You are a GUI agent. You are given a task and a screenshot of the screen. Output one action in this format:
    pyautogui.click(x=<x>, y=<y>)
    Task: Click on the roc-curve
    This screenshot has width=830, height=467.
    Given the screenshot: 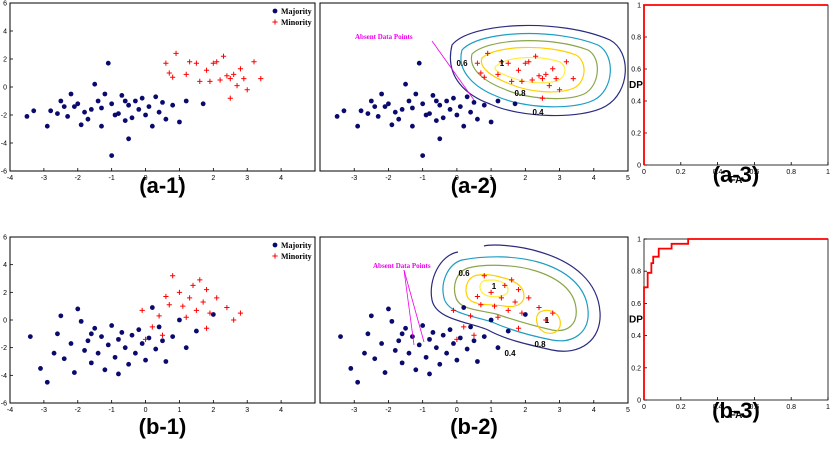 What is the action you would take?
    pyautogui.click(x=735, y=319)
    